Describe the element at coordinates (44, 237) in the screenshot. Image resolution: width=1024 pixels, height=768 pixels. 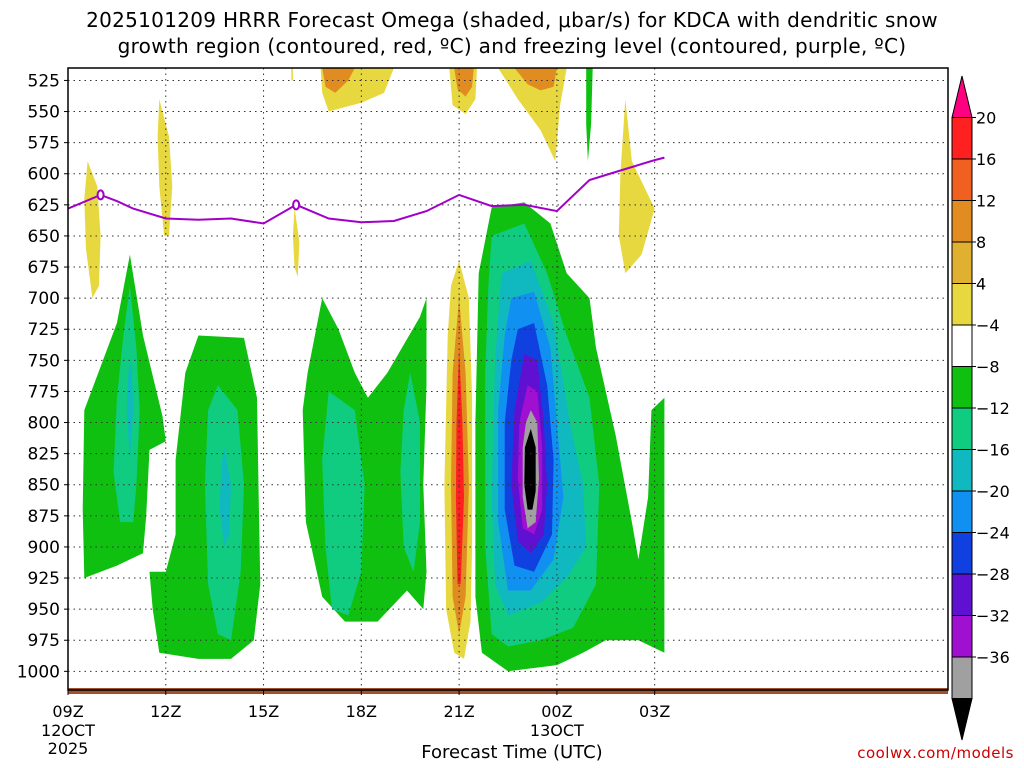
I see `y-tick-label-650: 650` at that location.